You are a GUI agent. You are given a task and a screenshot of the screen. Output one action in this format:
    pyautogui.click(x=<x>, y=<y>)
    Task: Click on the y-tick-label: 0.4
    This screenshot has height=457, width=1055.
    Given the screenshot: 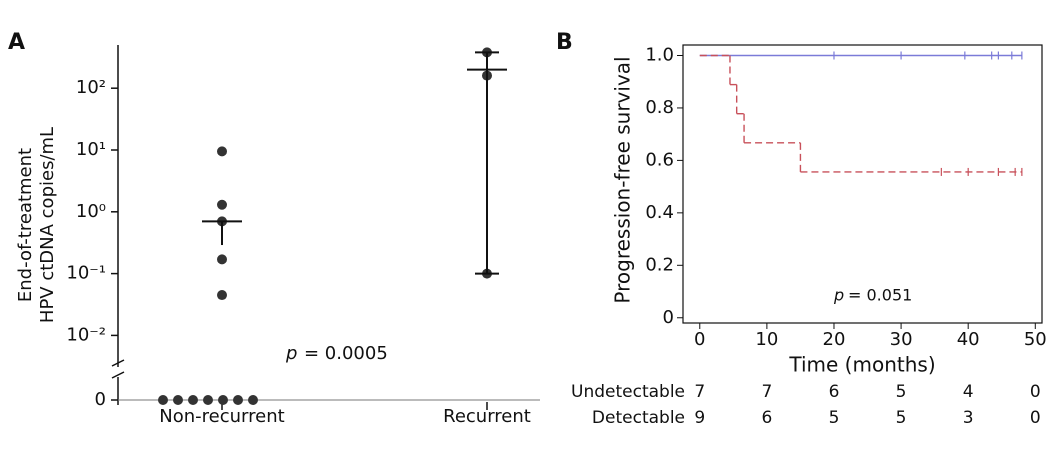 What is the action you would take?
    pyautogui.click(x=659, y=212)
    